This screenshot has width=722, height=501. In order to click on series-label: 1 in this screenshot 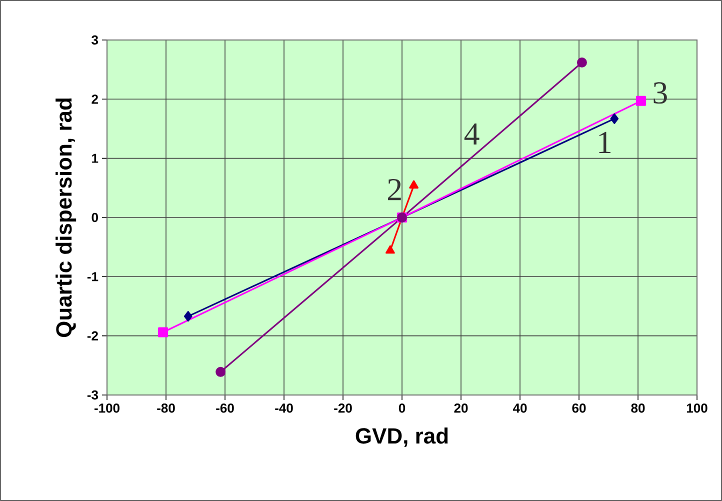, I will do `click(604, 143)`.